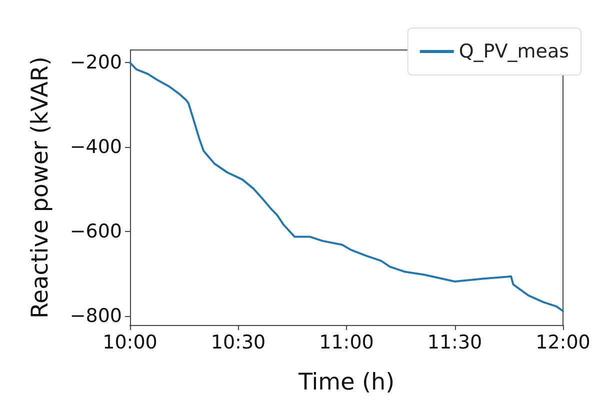 Image resolution: width=603 pixels, height=401 pixels. I want to click on x-tick-label: 10:00, so click(130, 343).